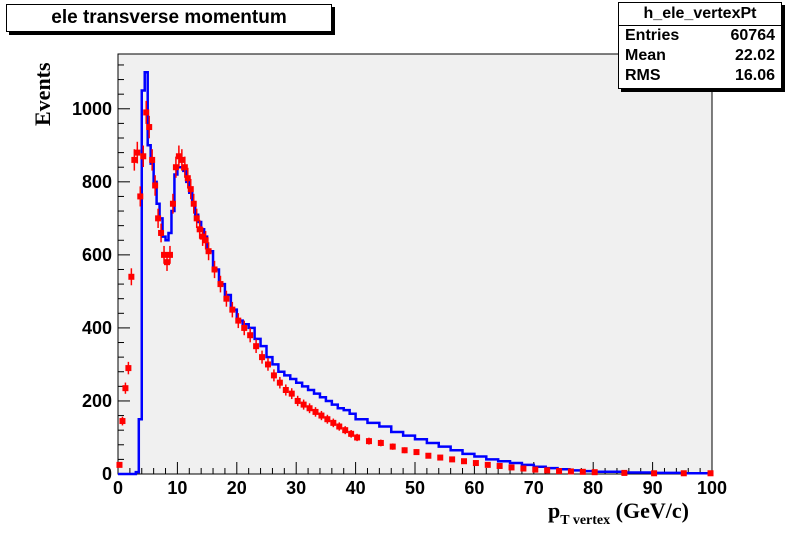 The image size is (792, 544). Describe the element at coordinates (643, 75) in the screenshot. I see `stats-label: RMS` at that location.